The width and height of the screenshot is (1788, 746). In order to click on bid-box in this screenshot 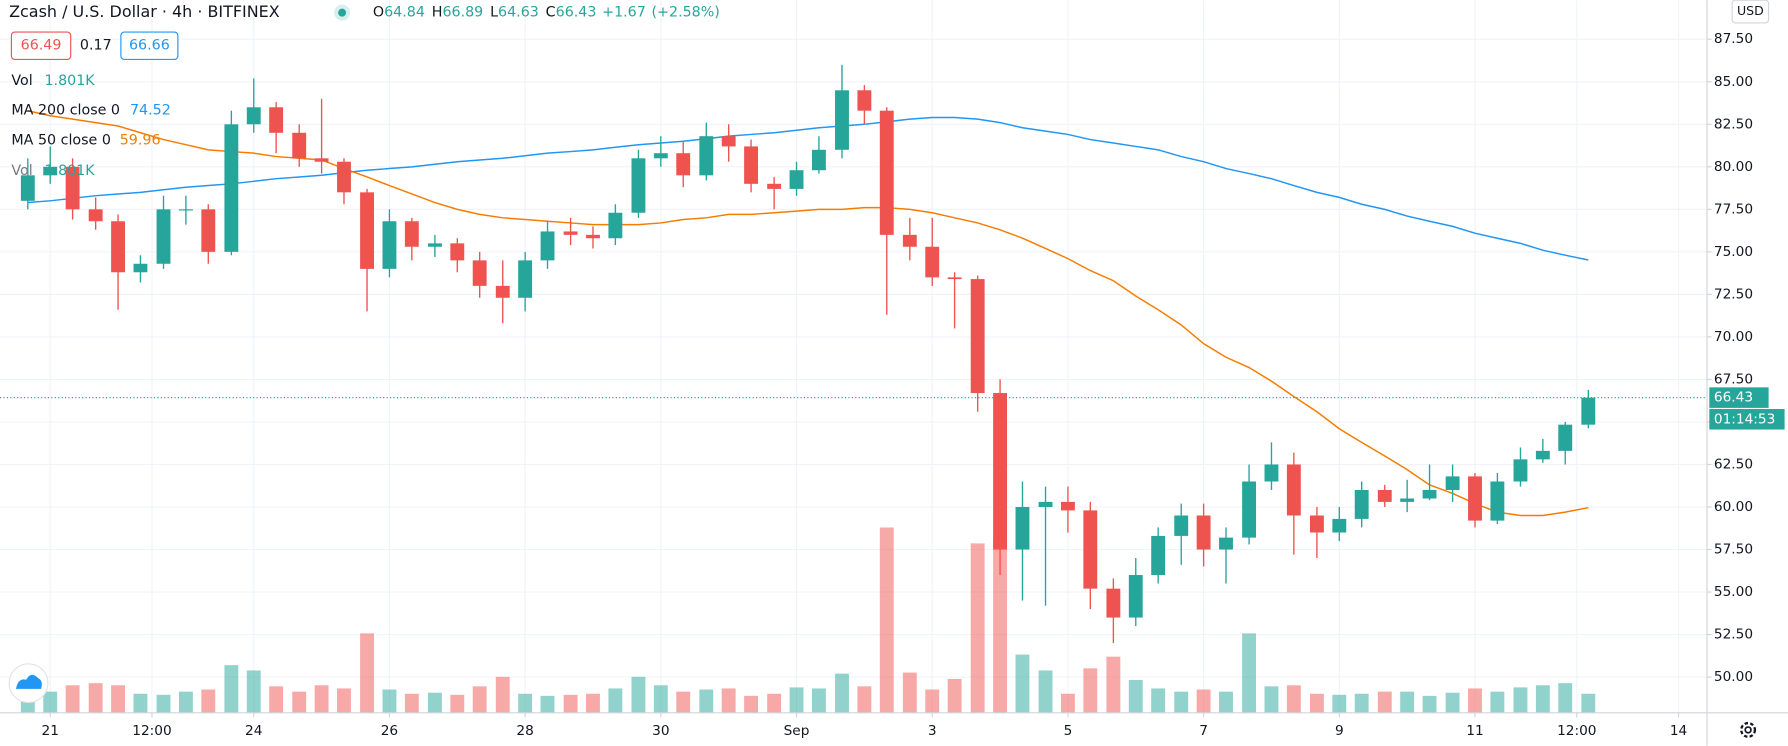, I will do `click(41, 45)`.